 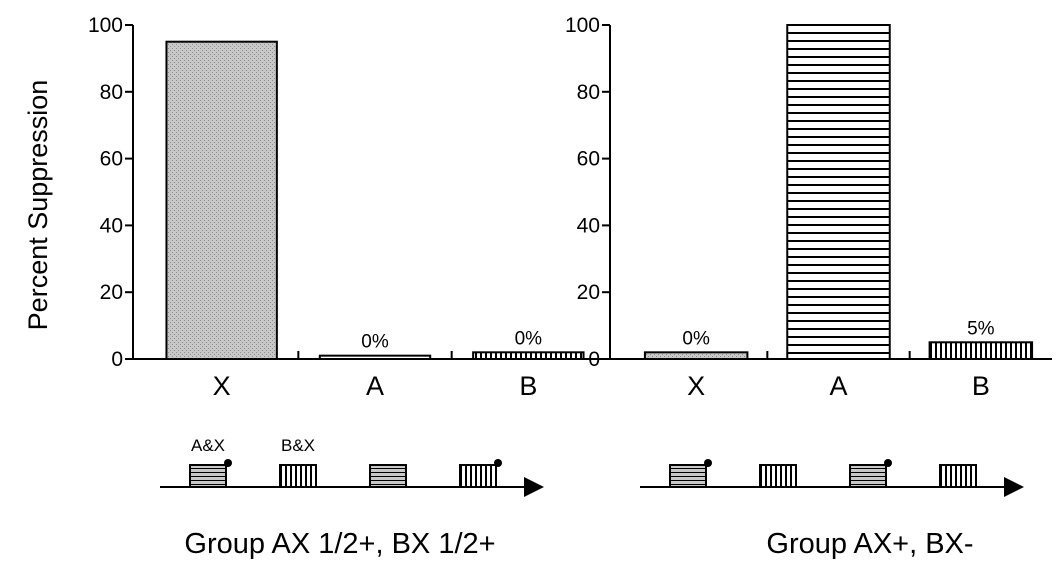 What do you see at coordinates (339, 544) in the screenshot?
I see `group-label: Group AX 1/2+, BX 1/2+` at bounding box center [339, 544].